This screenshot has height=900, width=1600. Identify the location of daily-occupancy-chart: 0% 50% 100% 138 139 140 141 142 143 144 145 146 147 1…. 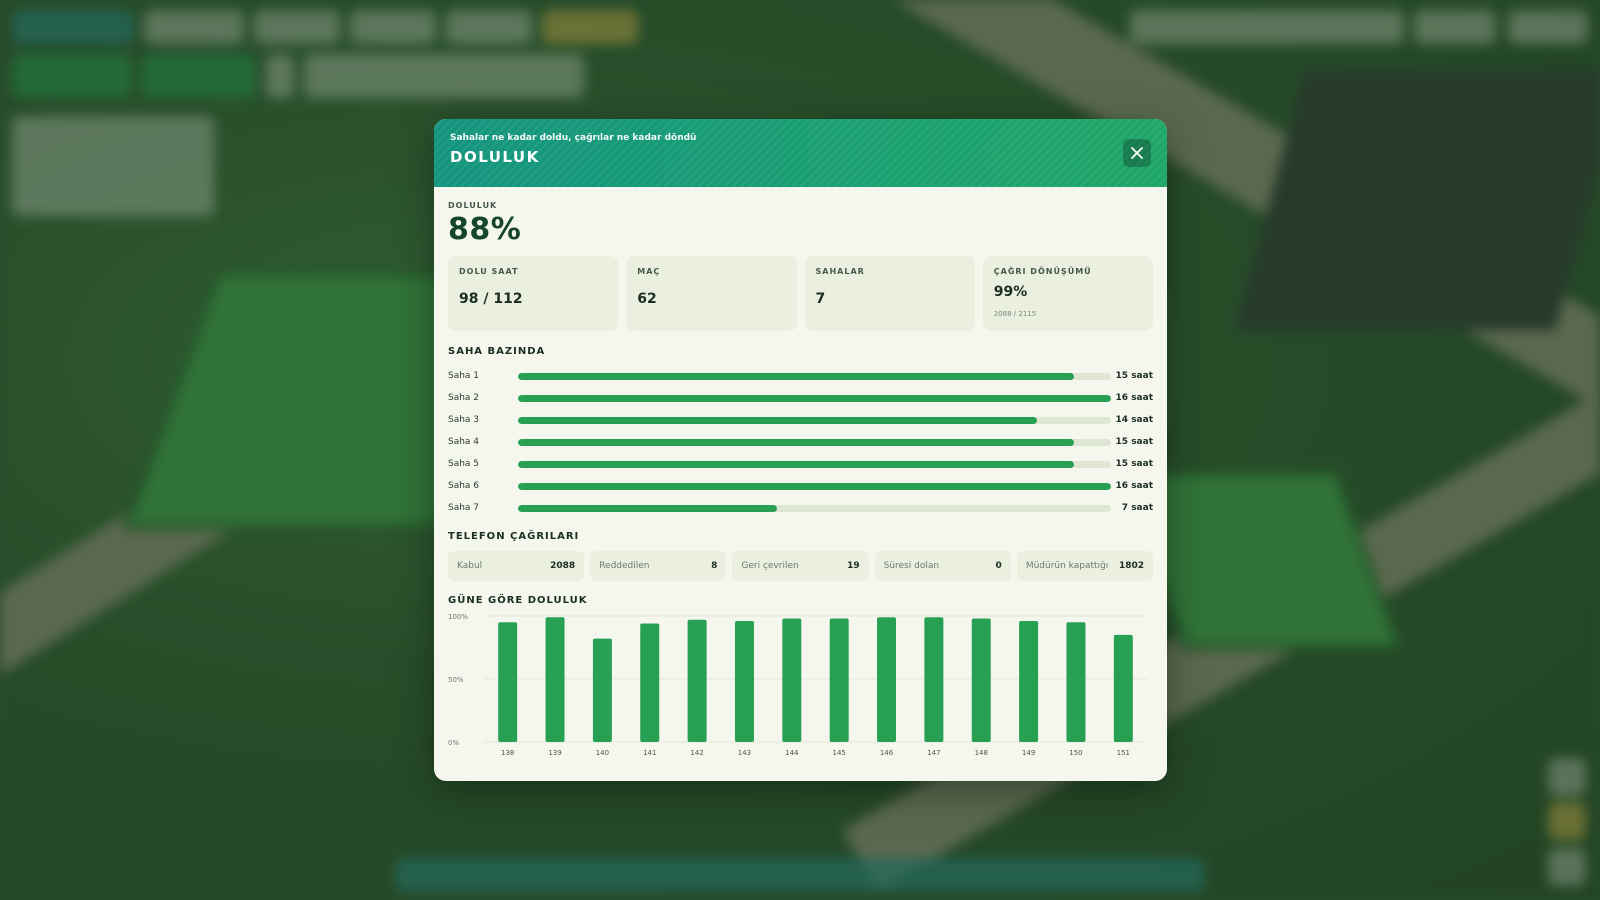
(800, 685).